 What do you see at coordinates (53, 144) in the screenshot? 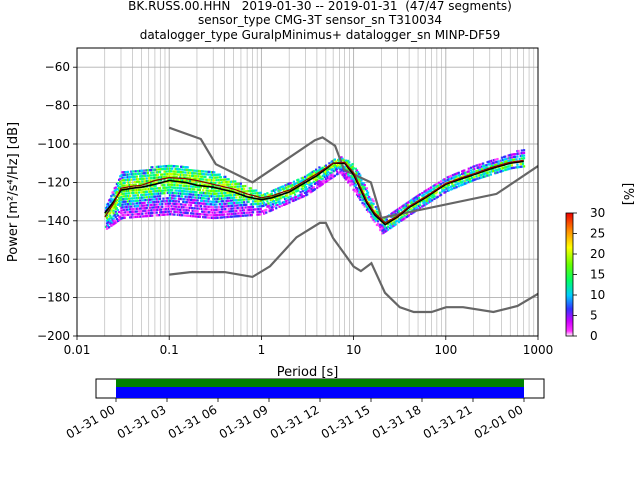
I see `y-tick-label: −100` at bounding box center [53, 144].